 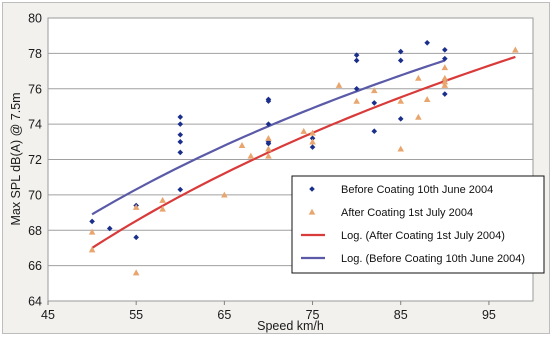 I want to click on legend-label: Before Coating 10th June 2004, so click(x=417, y=190).